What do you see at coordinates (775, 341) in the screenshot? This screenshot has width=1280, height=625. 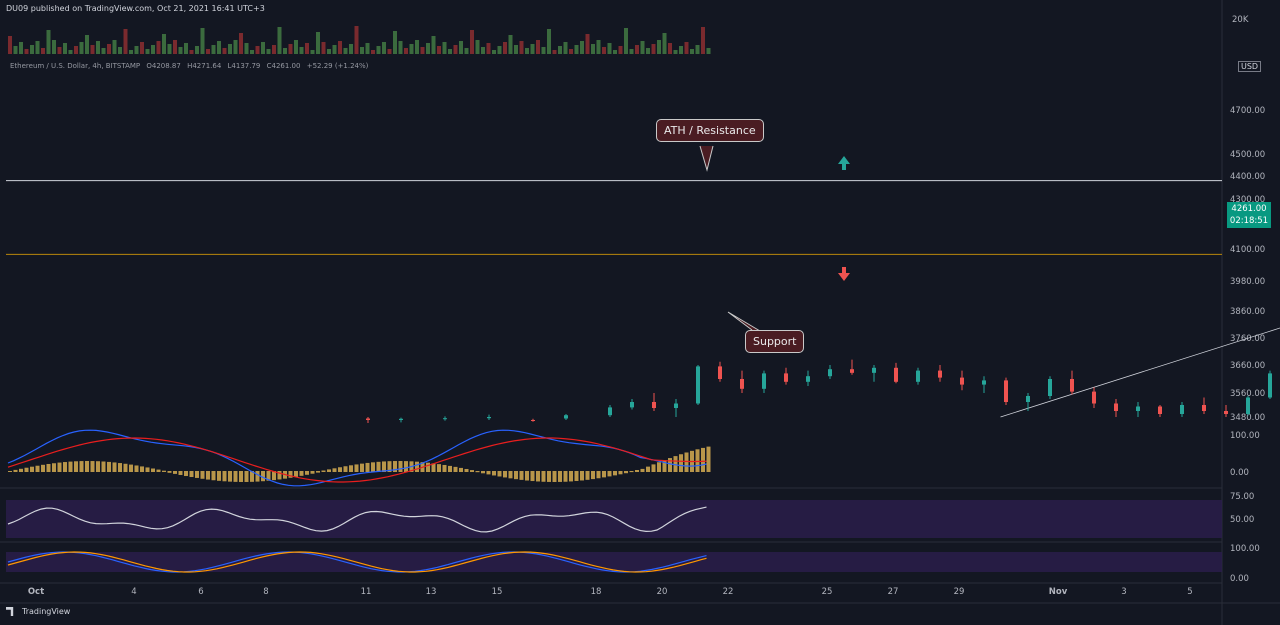 I see `support-label: Support` at bounding box center [775, 341].